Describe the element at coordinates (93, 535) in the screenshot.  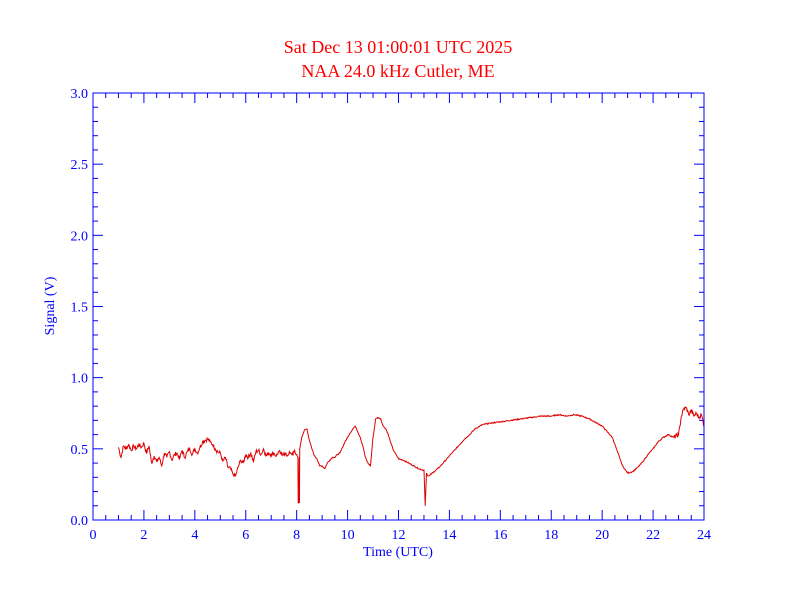
I see `x-tick-label: 0` at that location.